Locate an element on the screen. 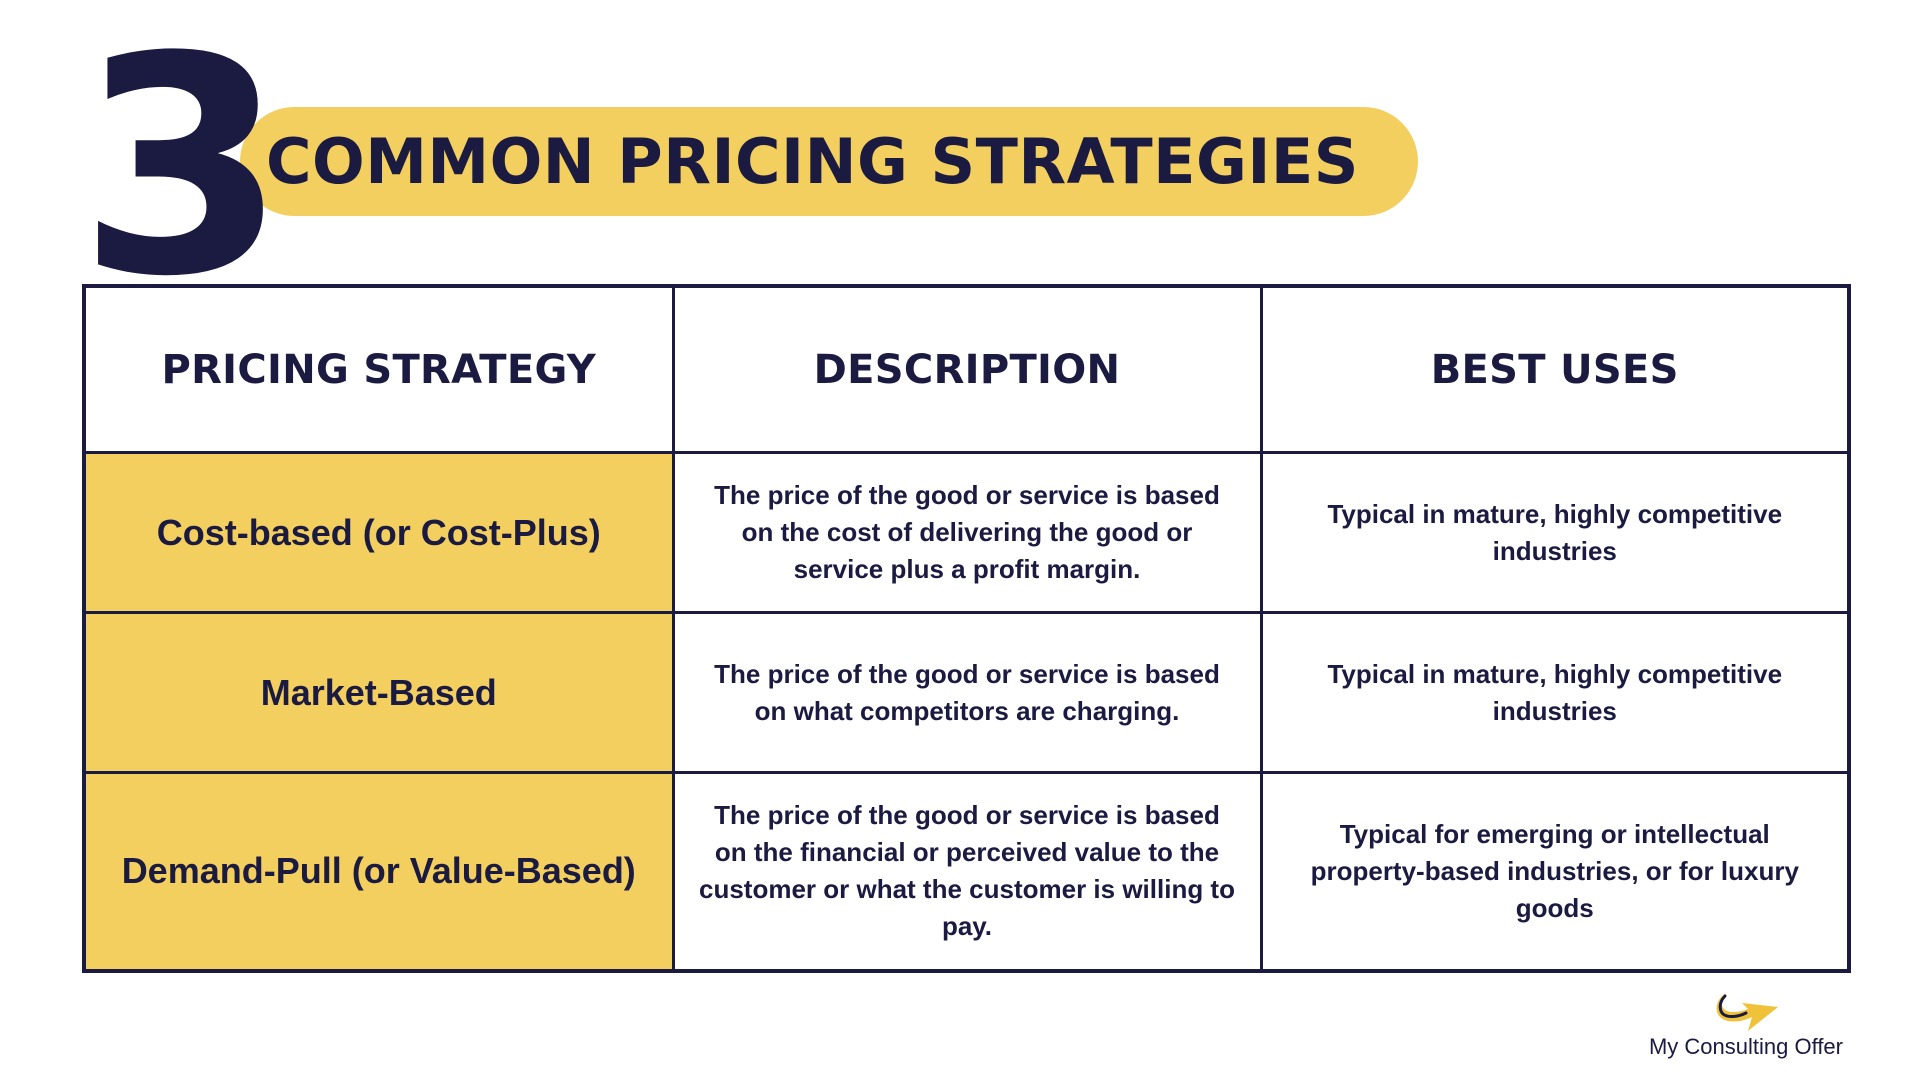  strategy-cell: Demand-Pull (or Value-Based) is located at coordinates (378, 871).